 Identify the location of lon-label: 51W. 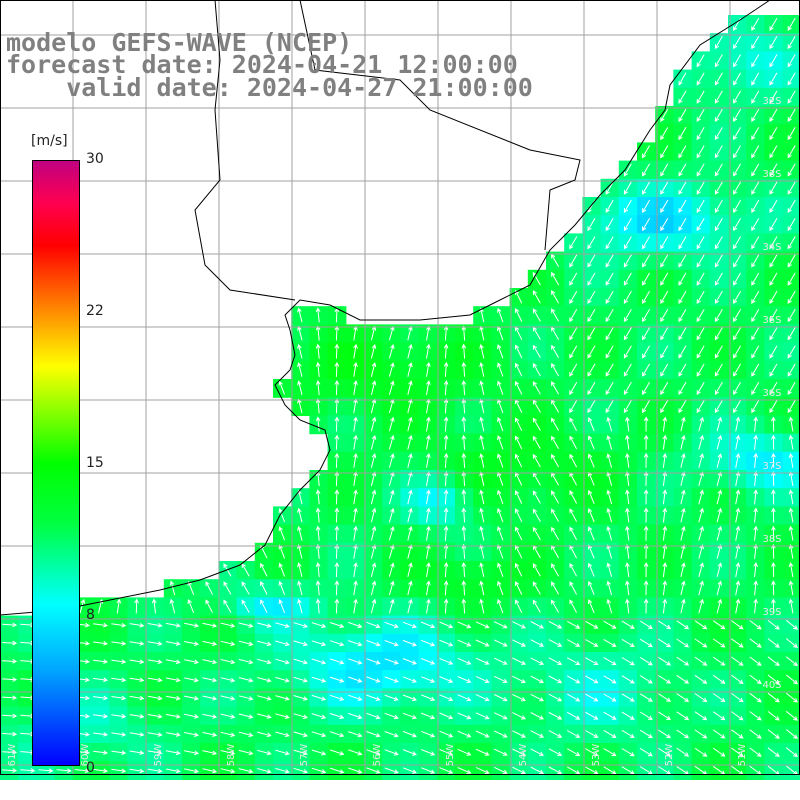
(742, 755).